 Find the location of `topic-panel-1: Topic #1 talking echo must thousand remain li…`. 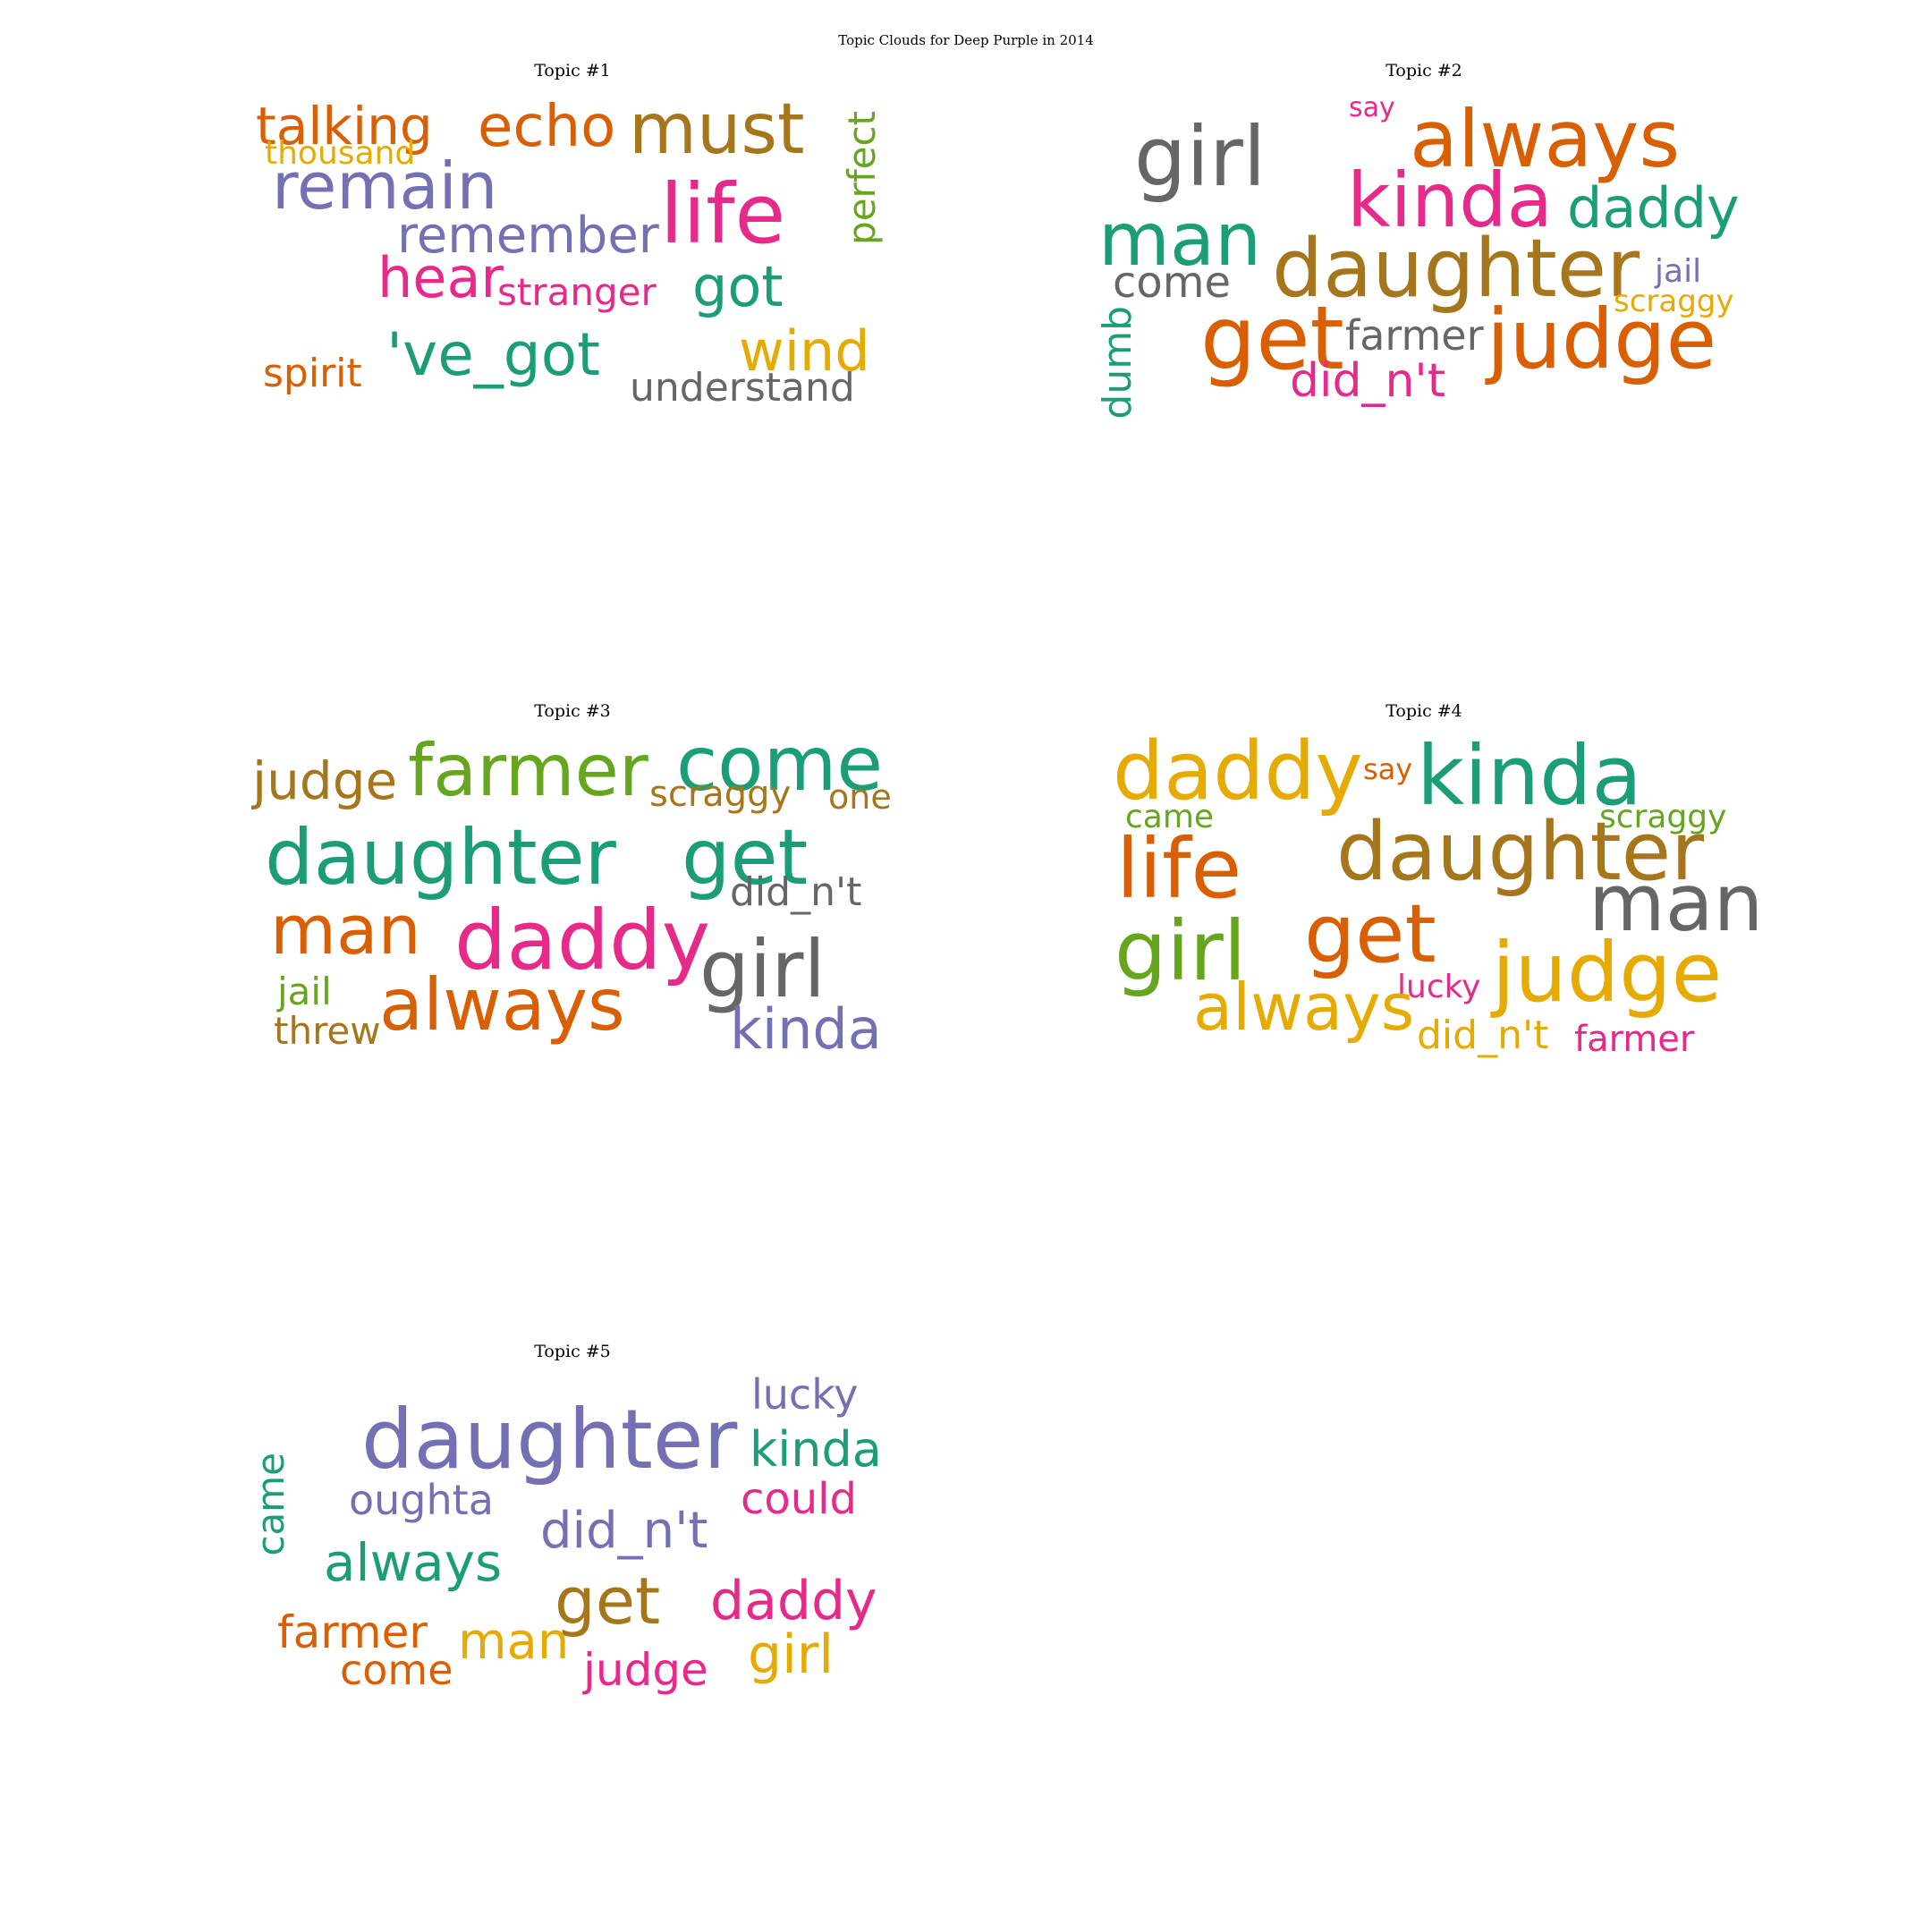

topic-panel-1: Topic #1 talking echo must thousand remain li… is located at coordinates (572, 248).